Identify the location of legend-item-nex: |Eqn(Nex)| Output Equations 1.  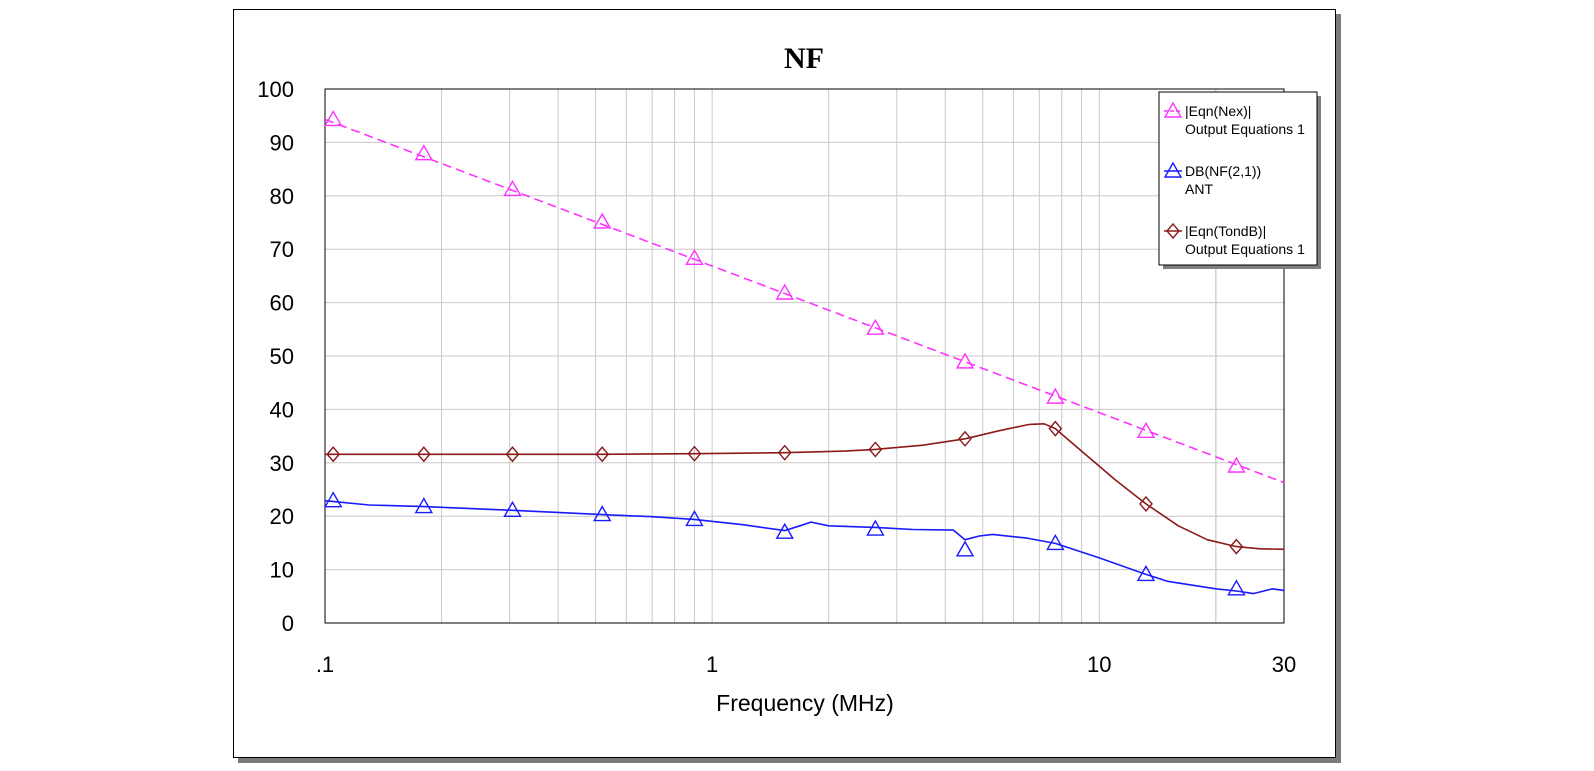
(1234, 119).